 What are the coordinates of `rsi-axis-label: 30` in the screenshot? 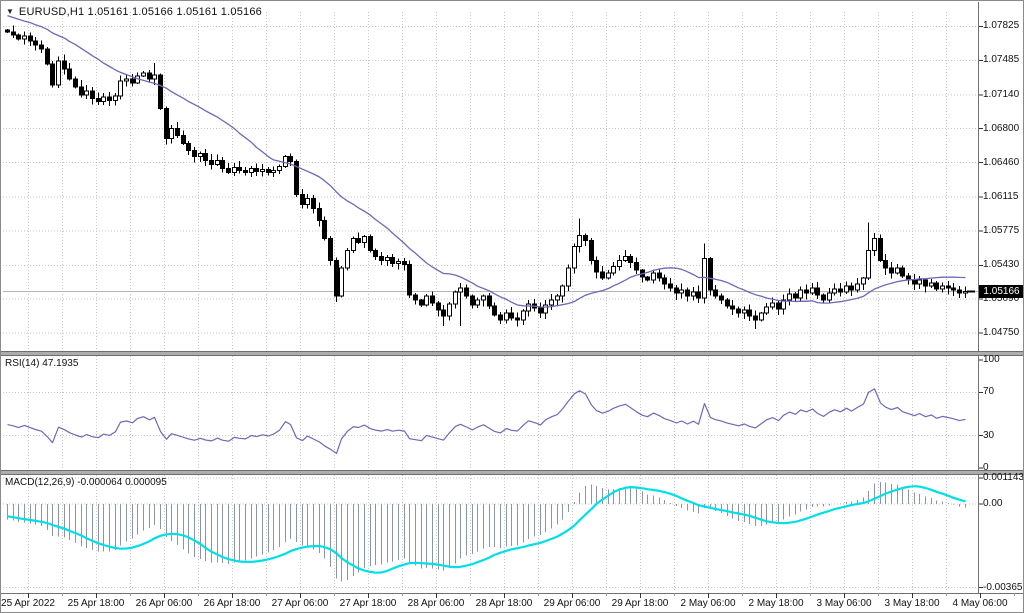 It's located at (989, 435).